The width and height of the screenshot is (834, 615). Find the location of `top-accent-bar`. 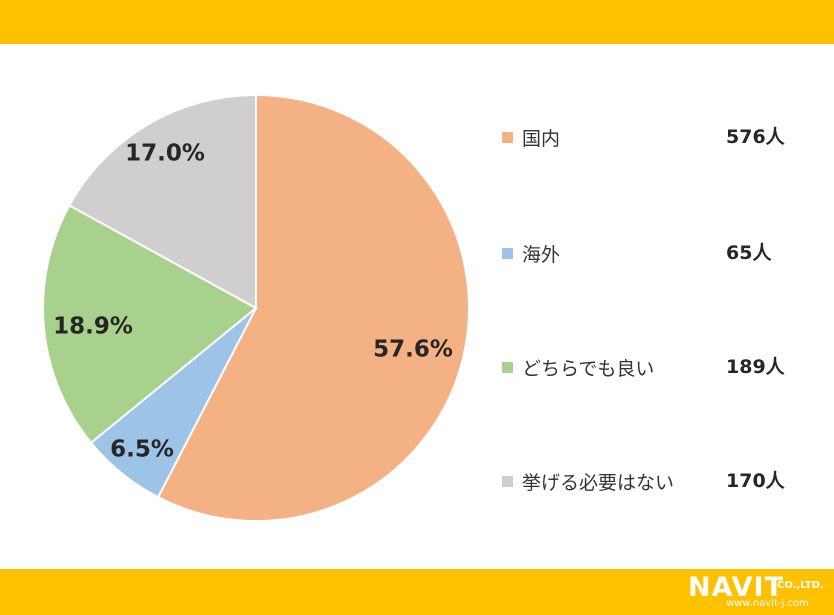

top-accent-bar is located at coordinates (417, 22).